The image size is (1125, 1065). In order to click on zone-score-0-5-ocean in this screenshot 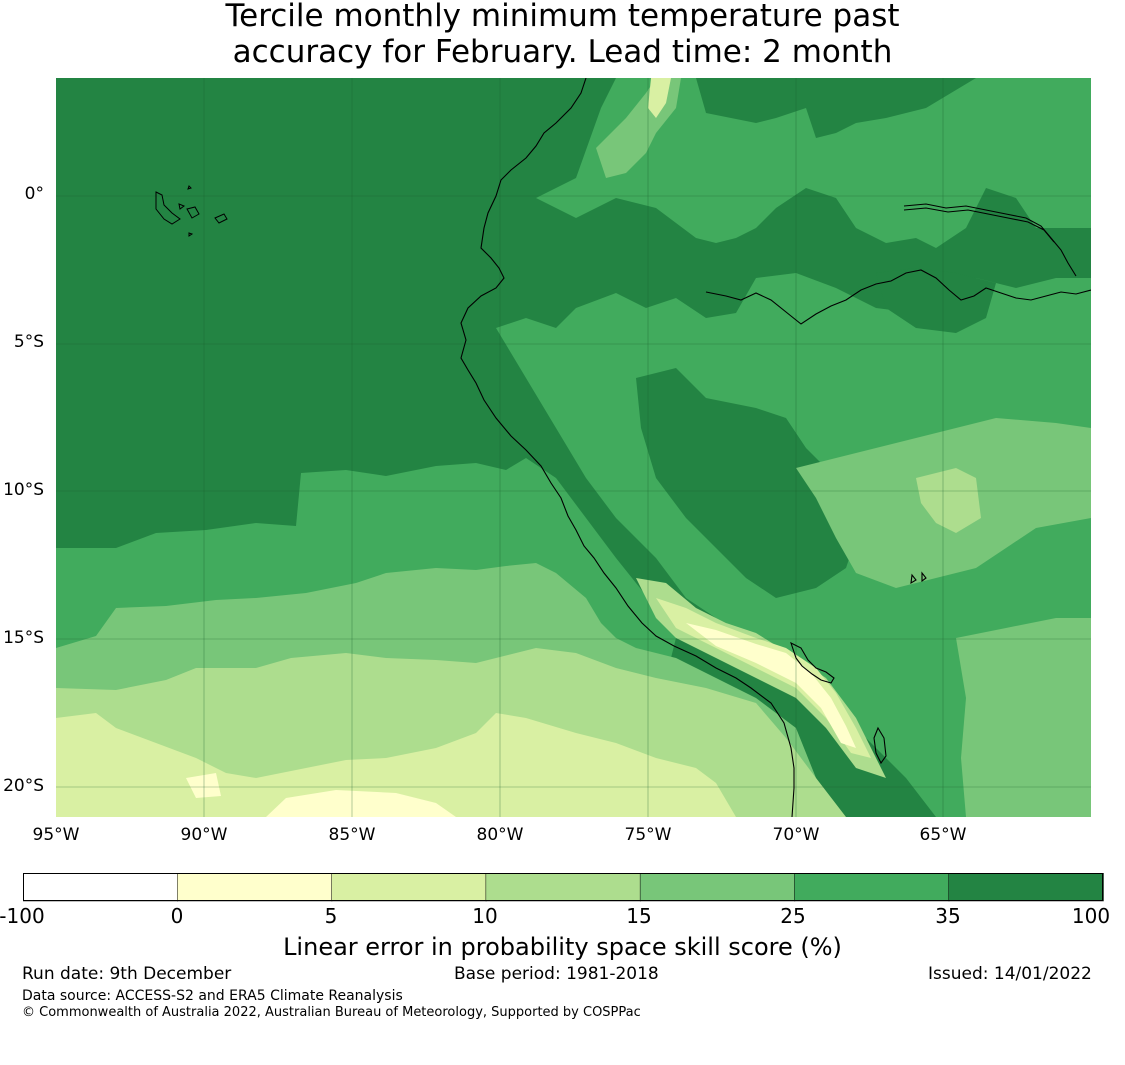, I will do `click(321, 795)`.